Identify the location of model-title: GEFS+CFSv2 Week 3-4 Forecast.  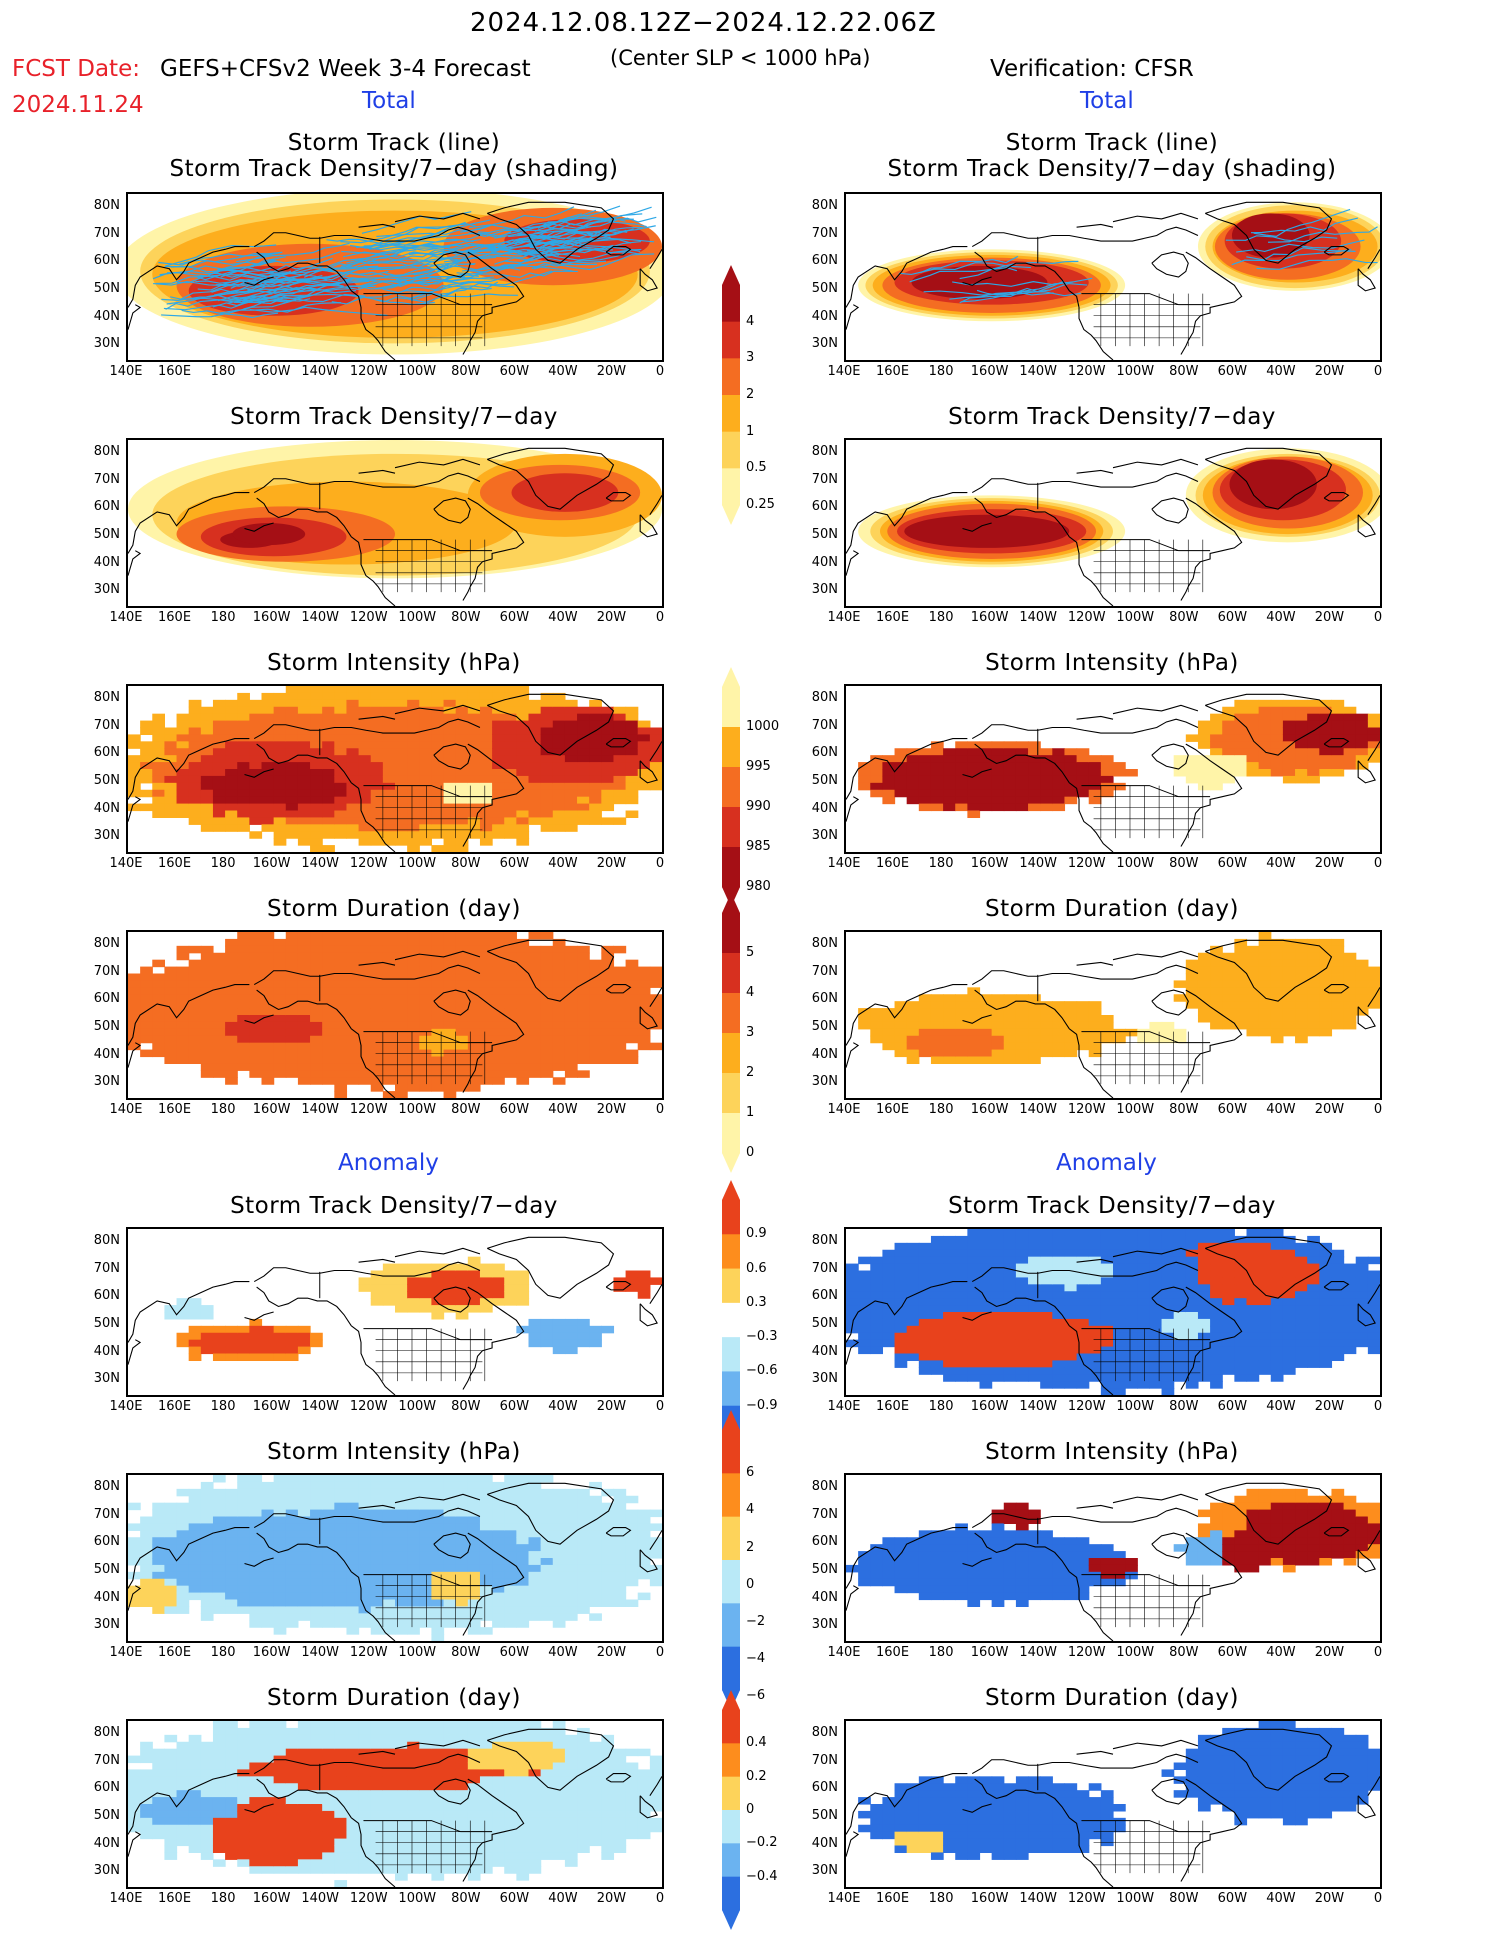
(345, 69).